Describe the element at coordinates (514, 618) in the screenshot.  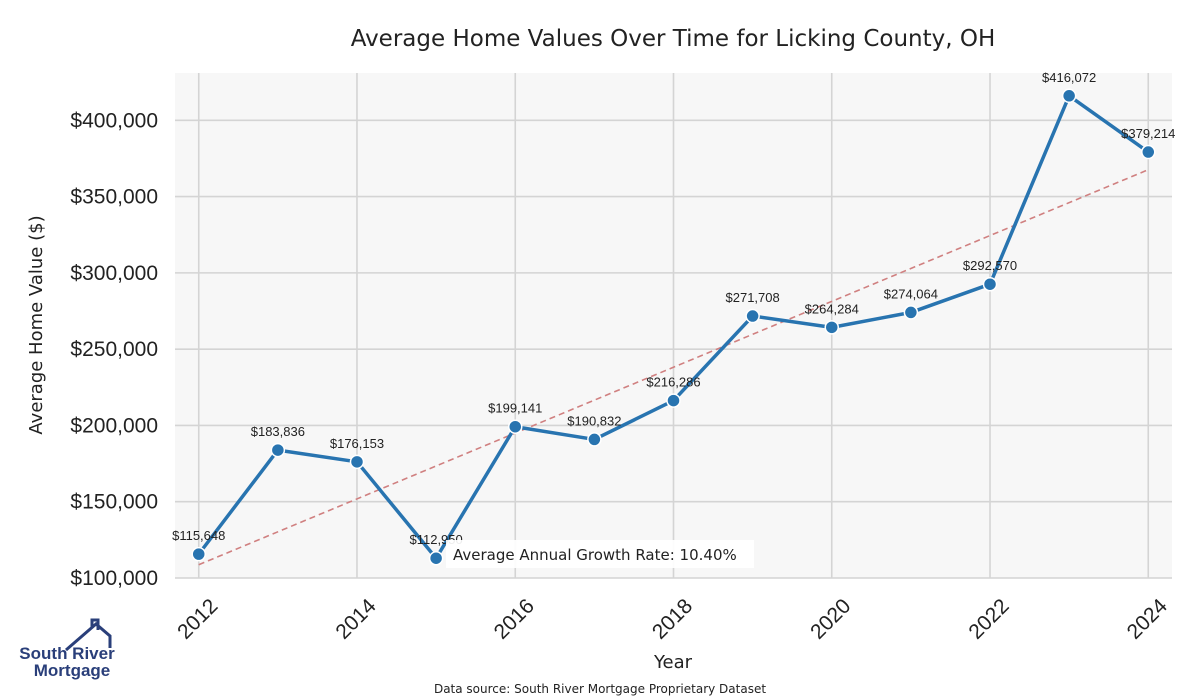
I see `x-tick-label: 2016` at that location.